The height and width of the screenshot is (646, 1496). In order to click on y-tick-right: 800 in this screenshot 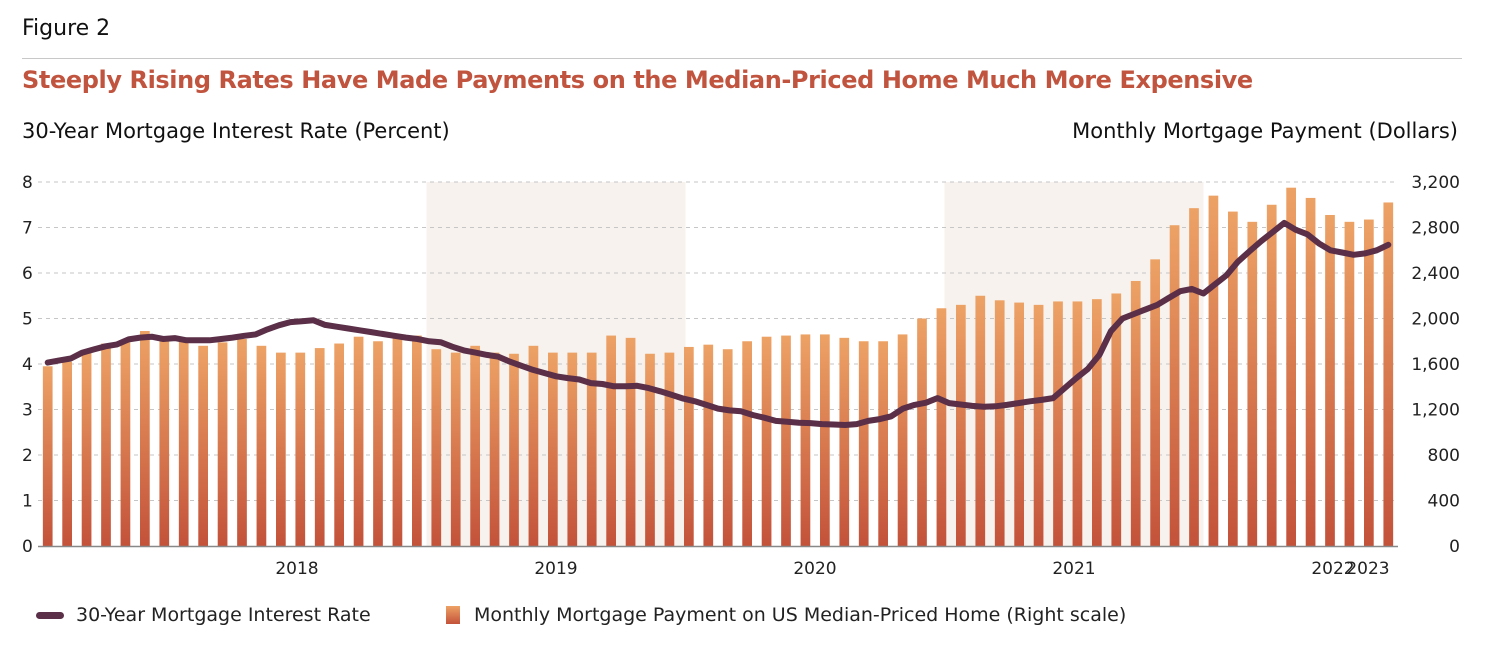, I will do `click(1444, 456)`.